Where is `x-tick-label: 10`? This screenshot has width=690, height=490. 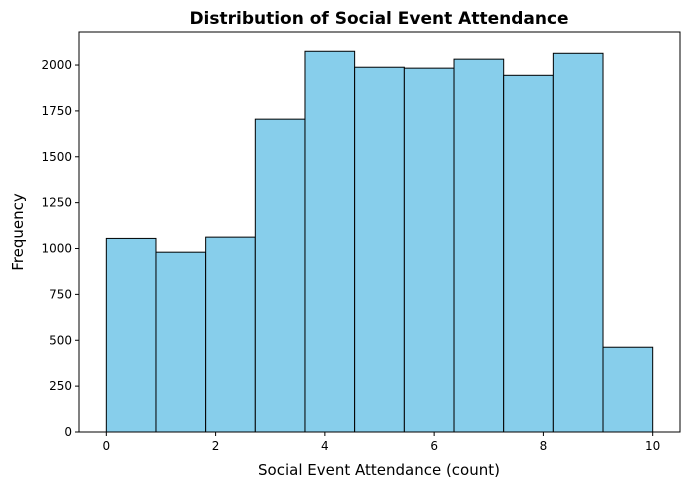
x-tick-label: 10 is located at coordinates (652, 446).